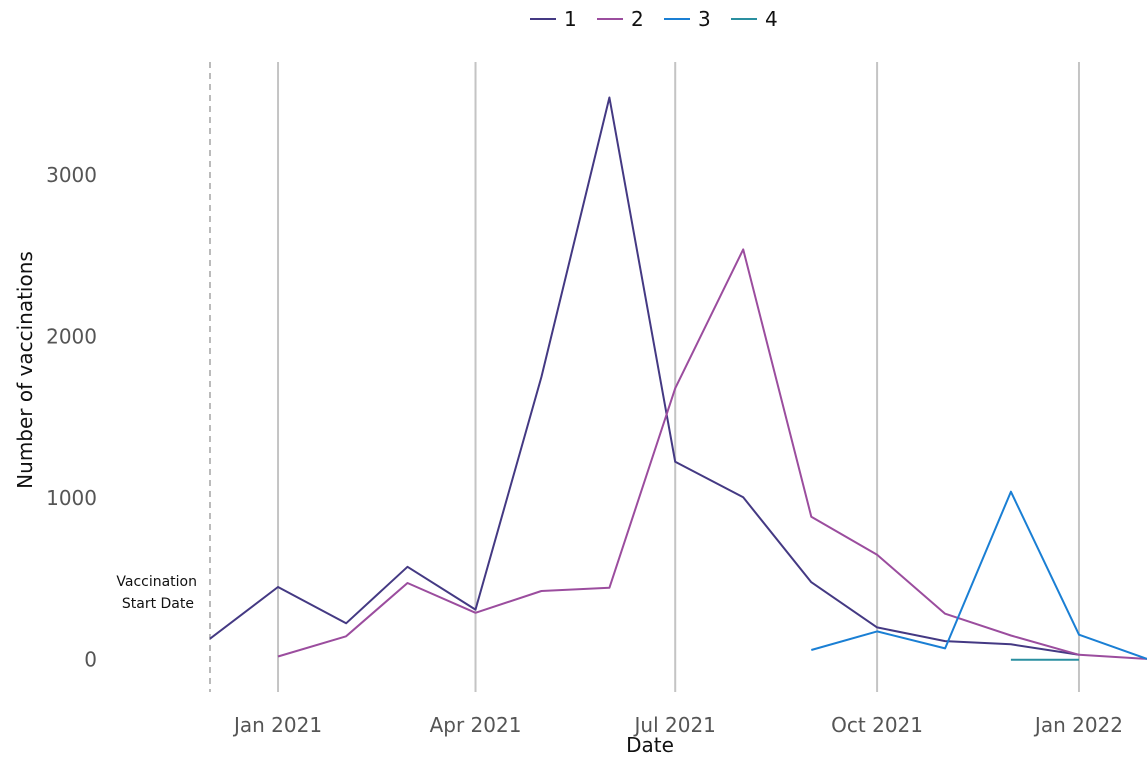  I want to click on vaccination-start-label-line2: Start Date, so click(158, 604).